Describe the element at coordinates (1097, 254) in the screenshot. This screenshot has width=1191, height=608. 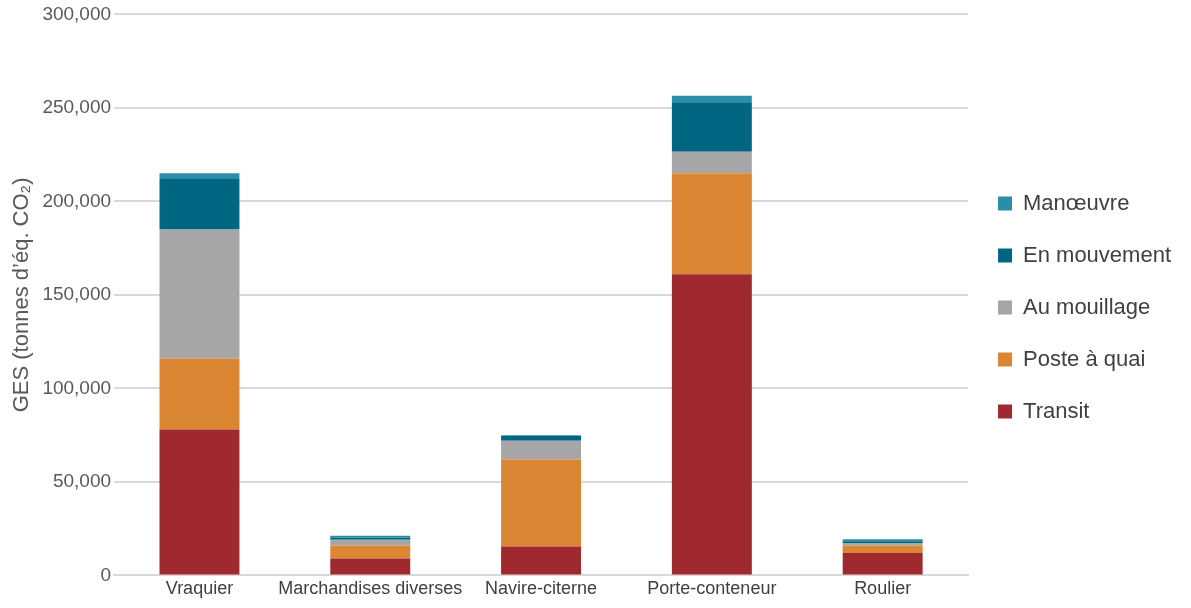
I see `legend-label: En mouvement` at that location.